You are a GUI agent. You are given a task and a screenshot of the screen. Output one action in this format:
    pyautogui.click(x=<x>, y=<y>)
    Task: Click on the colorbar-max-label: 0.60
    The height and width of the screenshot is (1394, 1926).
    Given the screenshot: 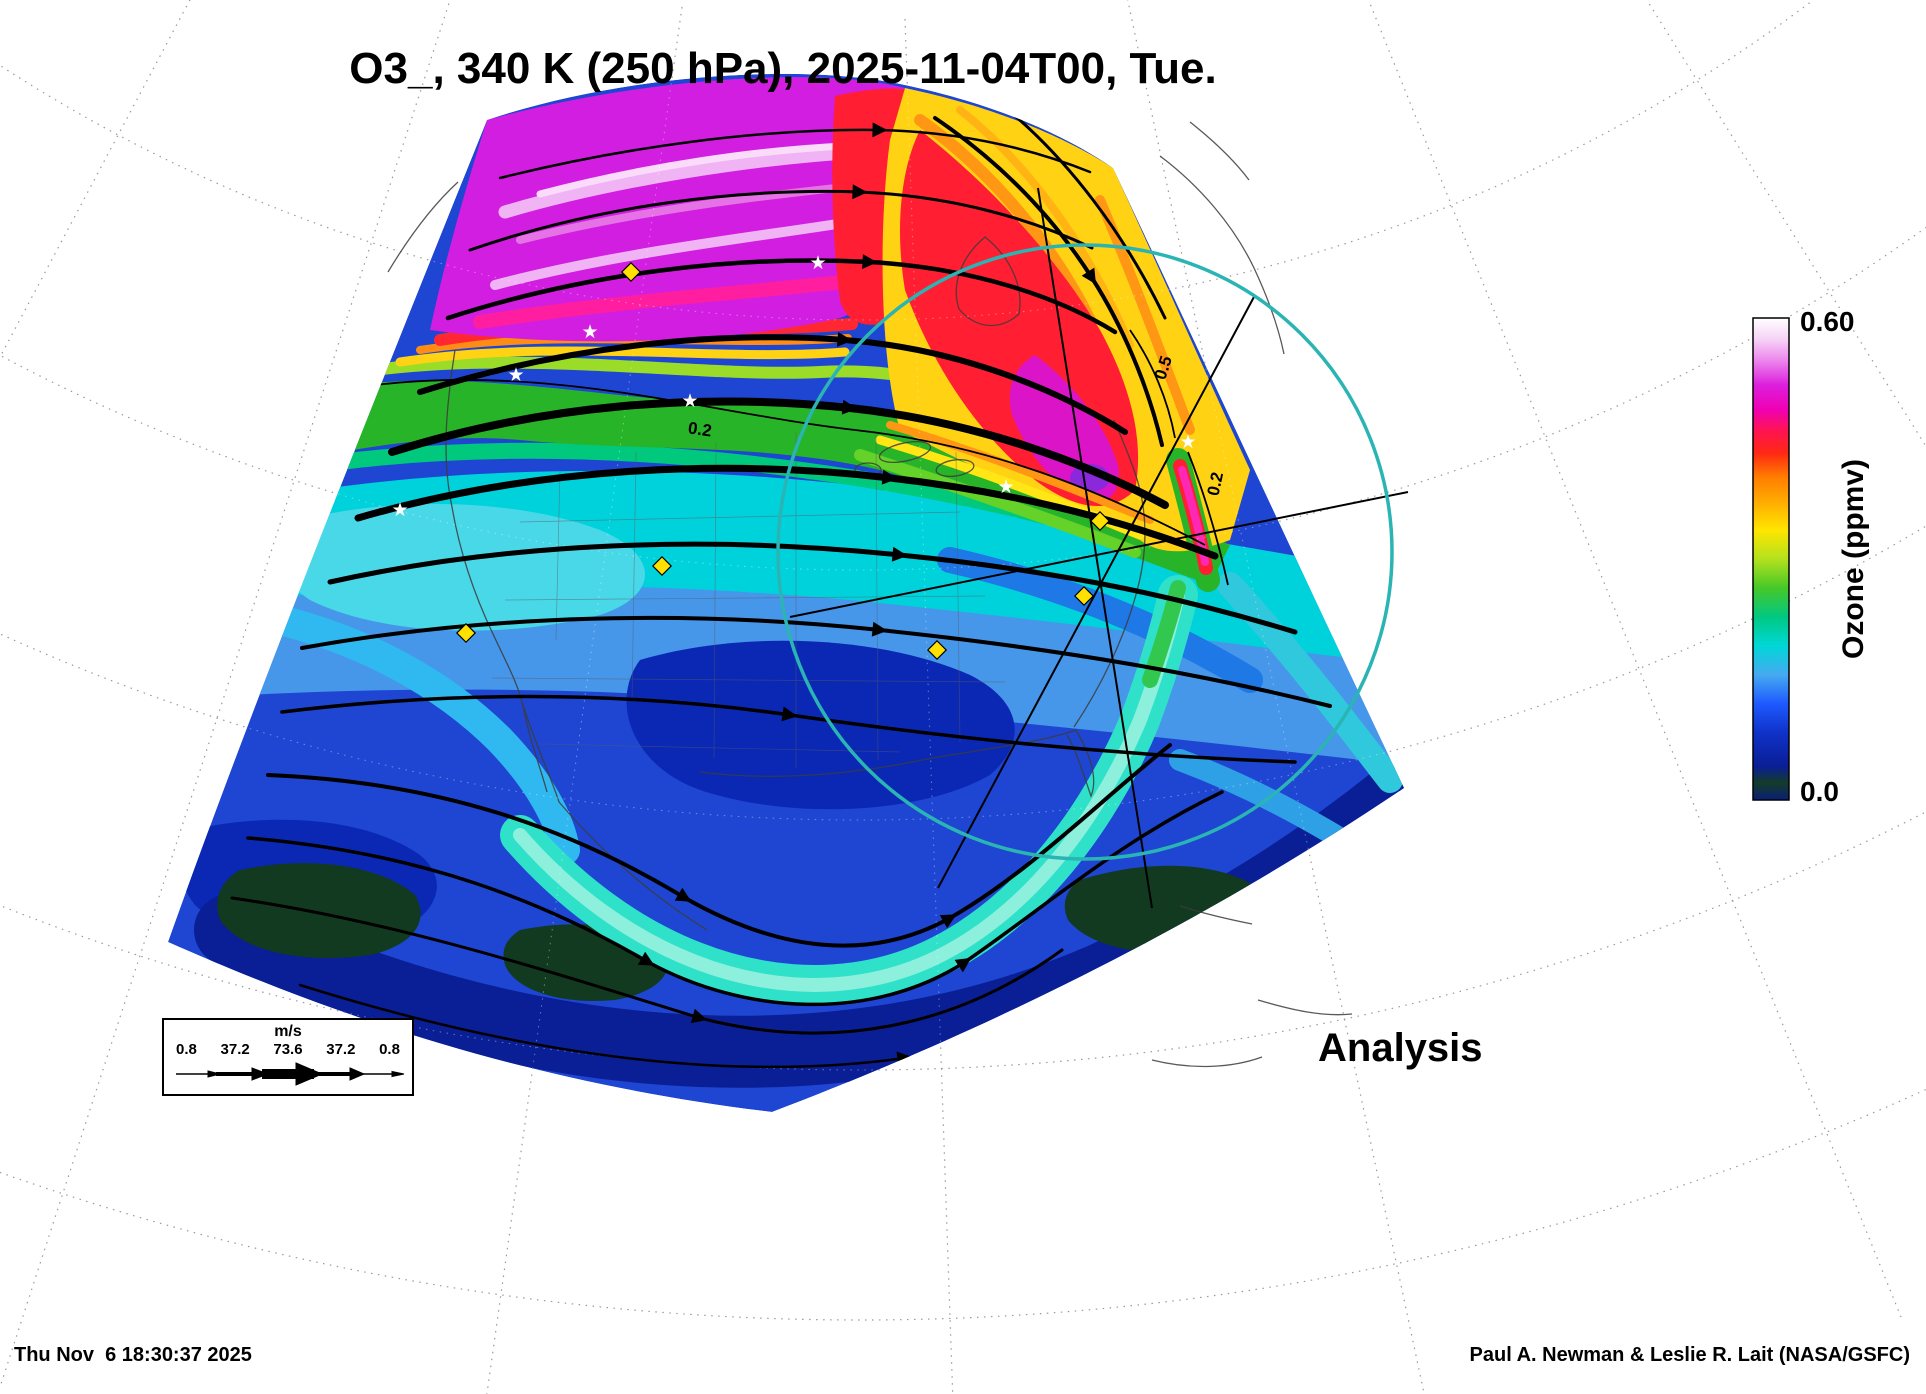 What is the action you would take?
    pyautogui.click(x=1827, y=321)
    